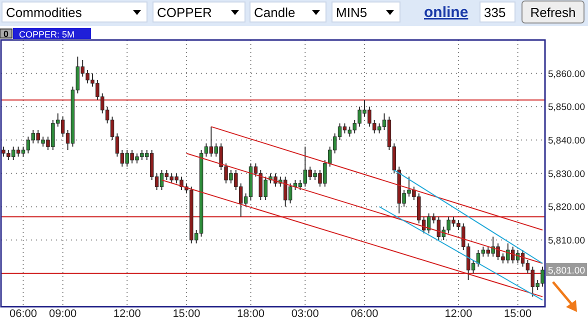 The width and height of the screenshot is (588, 320). What do you see at coordinates (352, 12) in the screenshot?
I see `text: MIN5` at bounding box center [352, 12].